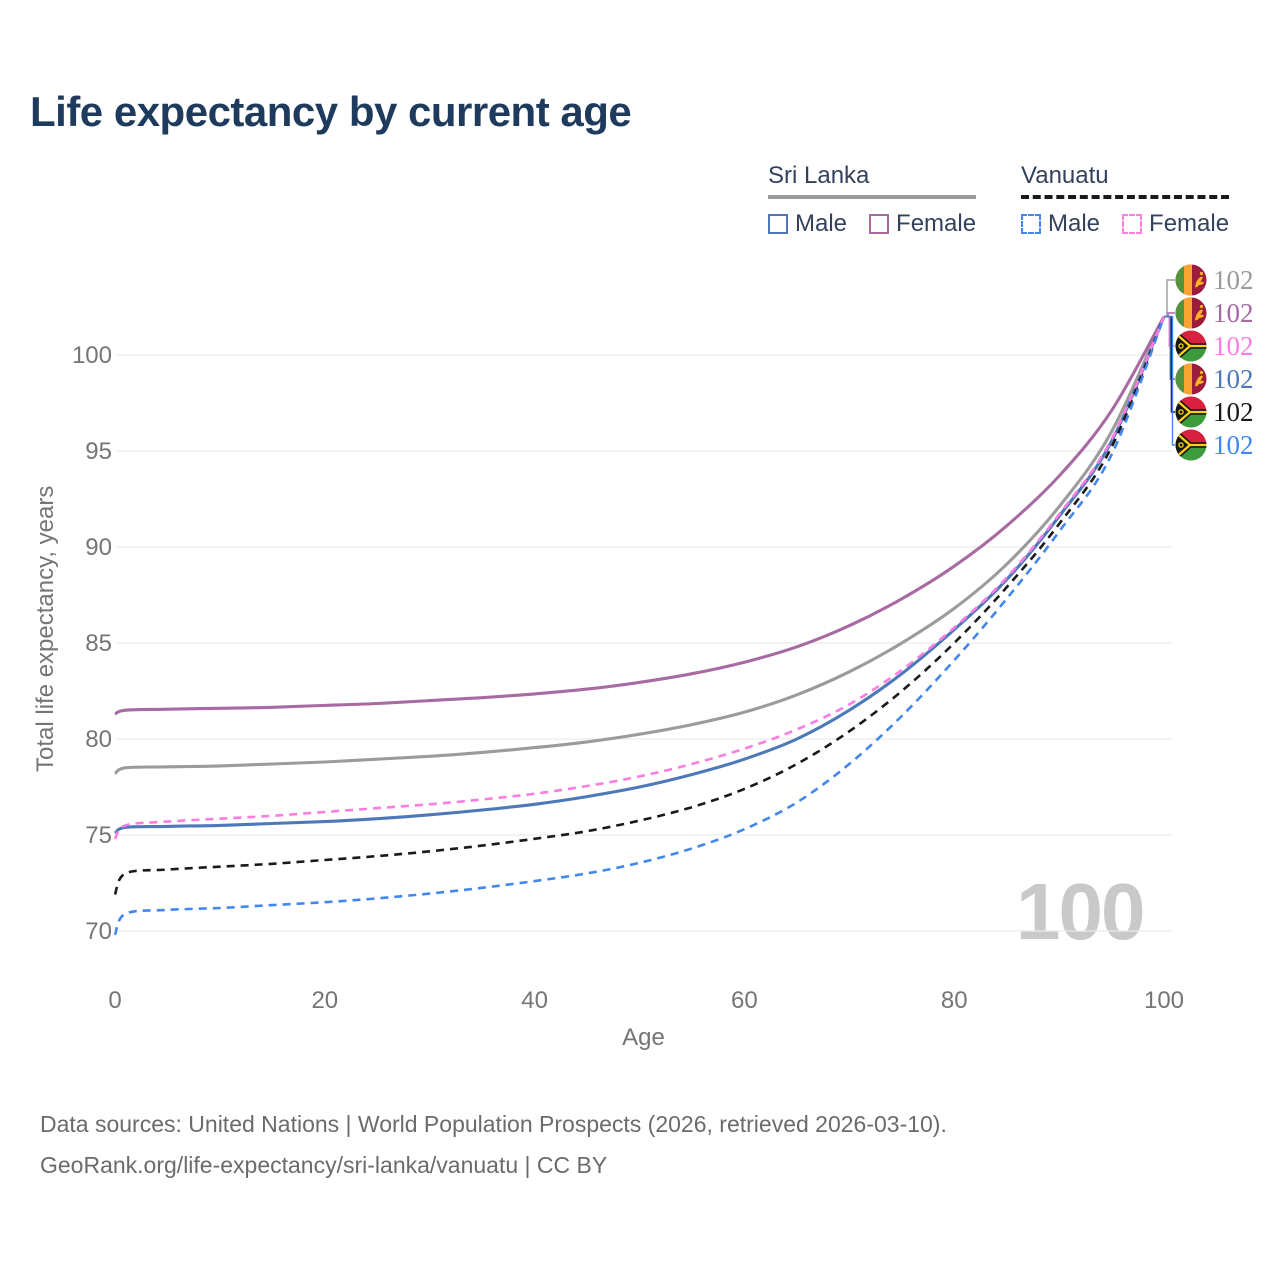 The width and height of the screenshot is (1280, 1280). I want to click on legend-swatch-sri-lanka-female, so click(879, 224).